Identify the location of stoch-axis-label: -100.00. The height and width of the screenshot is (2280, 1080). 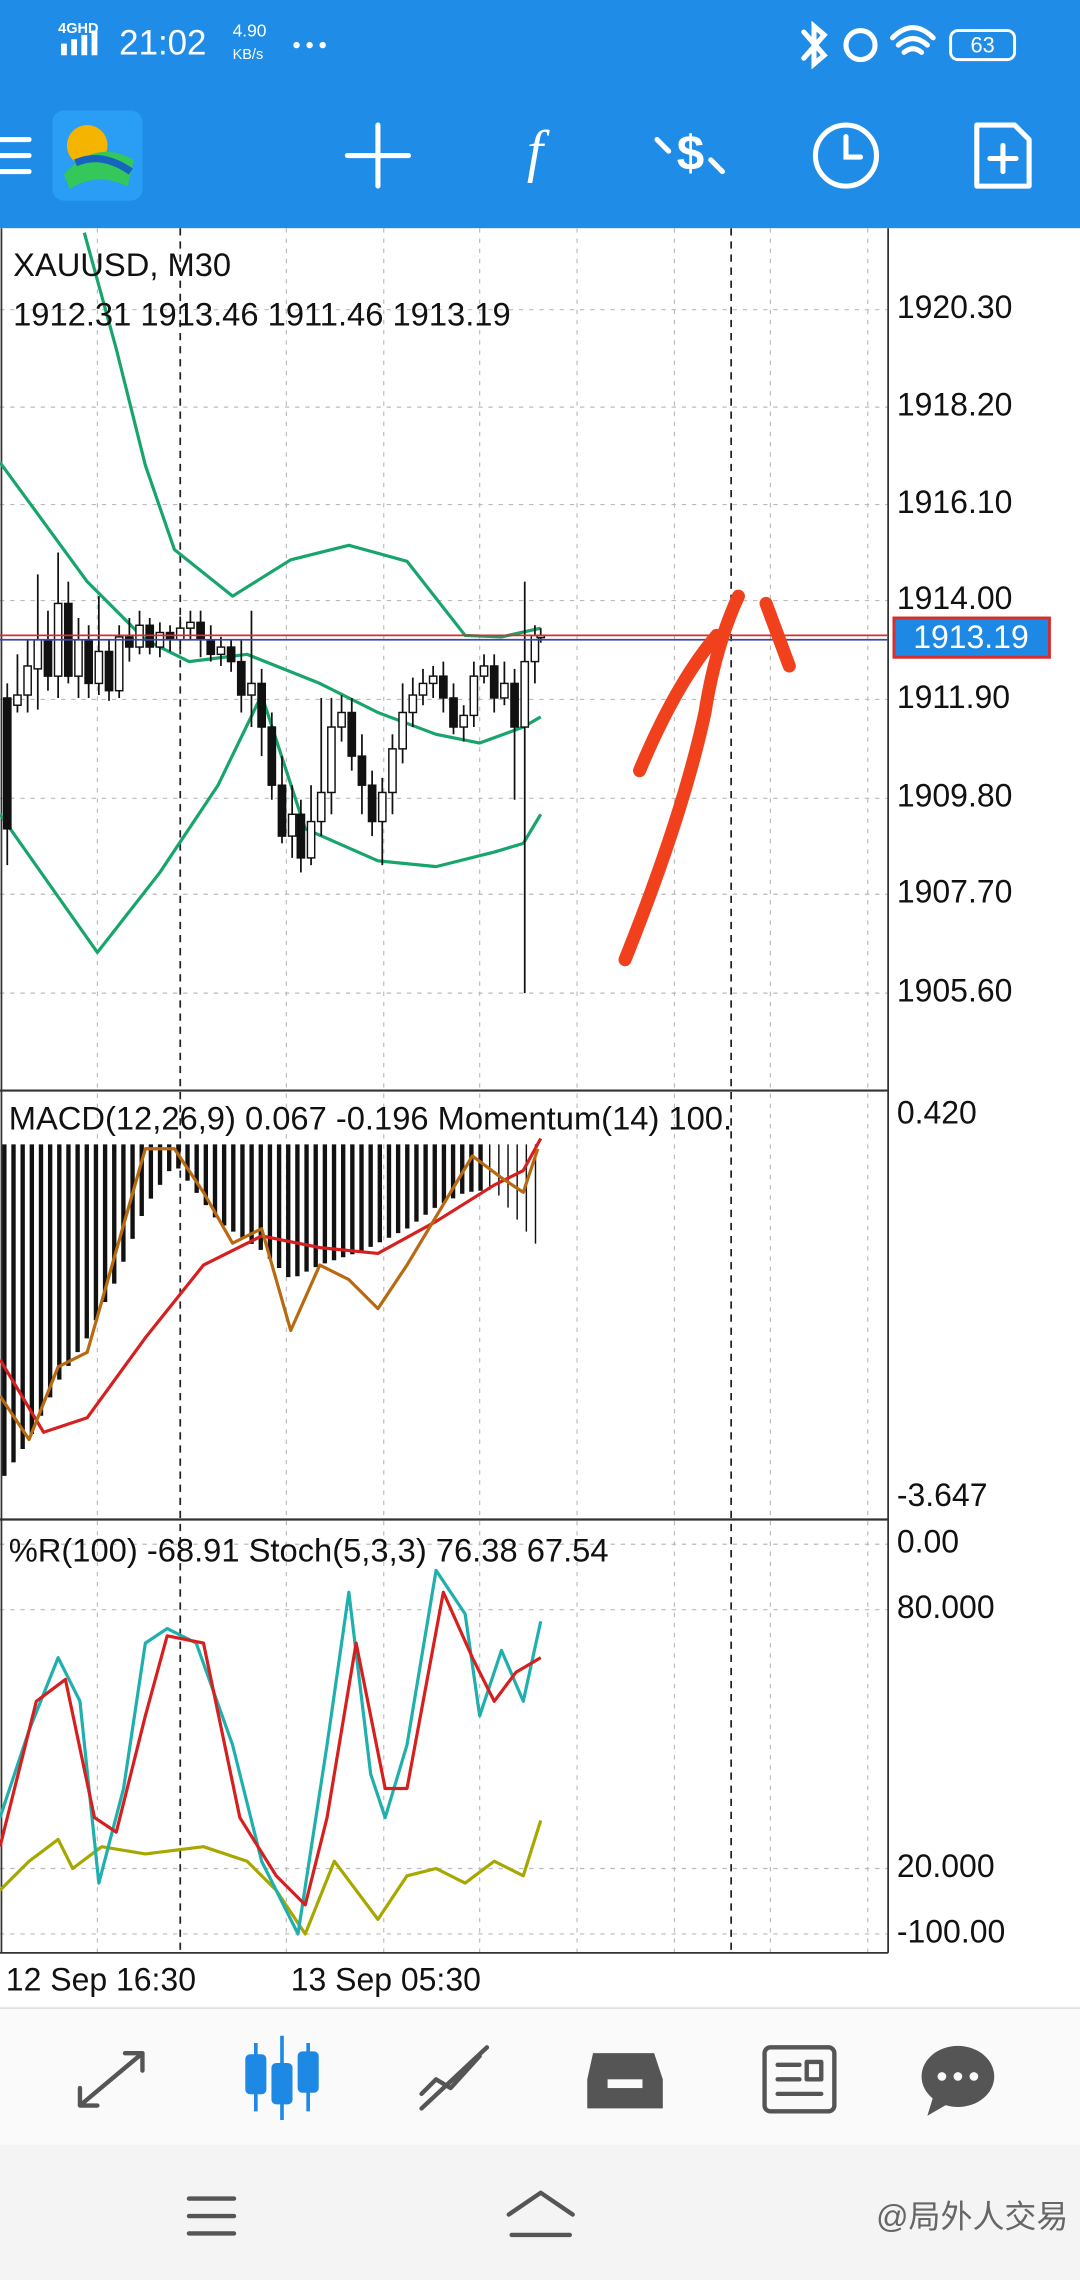
(951, 1931).